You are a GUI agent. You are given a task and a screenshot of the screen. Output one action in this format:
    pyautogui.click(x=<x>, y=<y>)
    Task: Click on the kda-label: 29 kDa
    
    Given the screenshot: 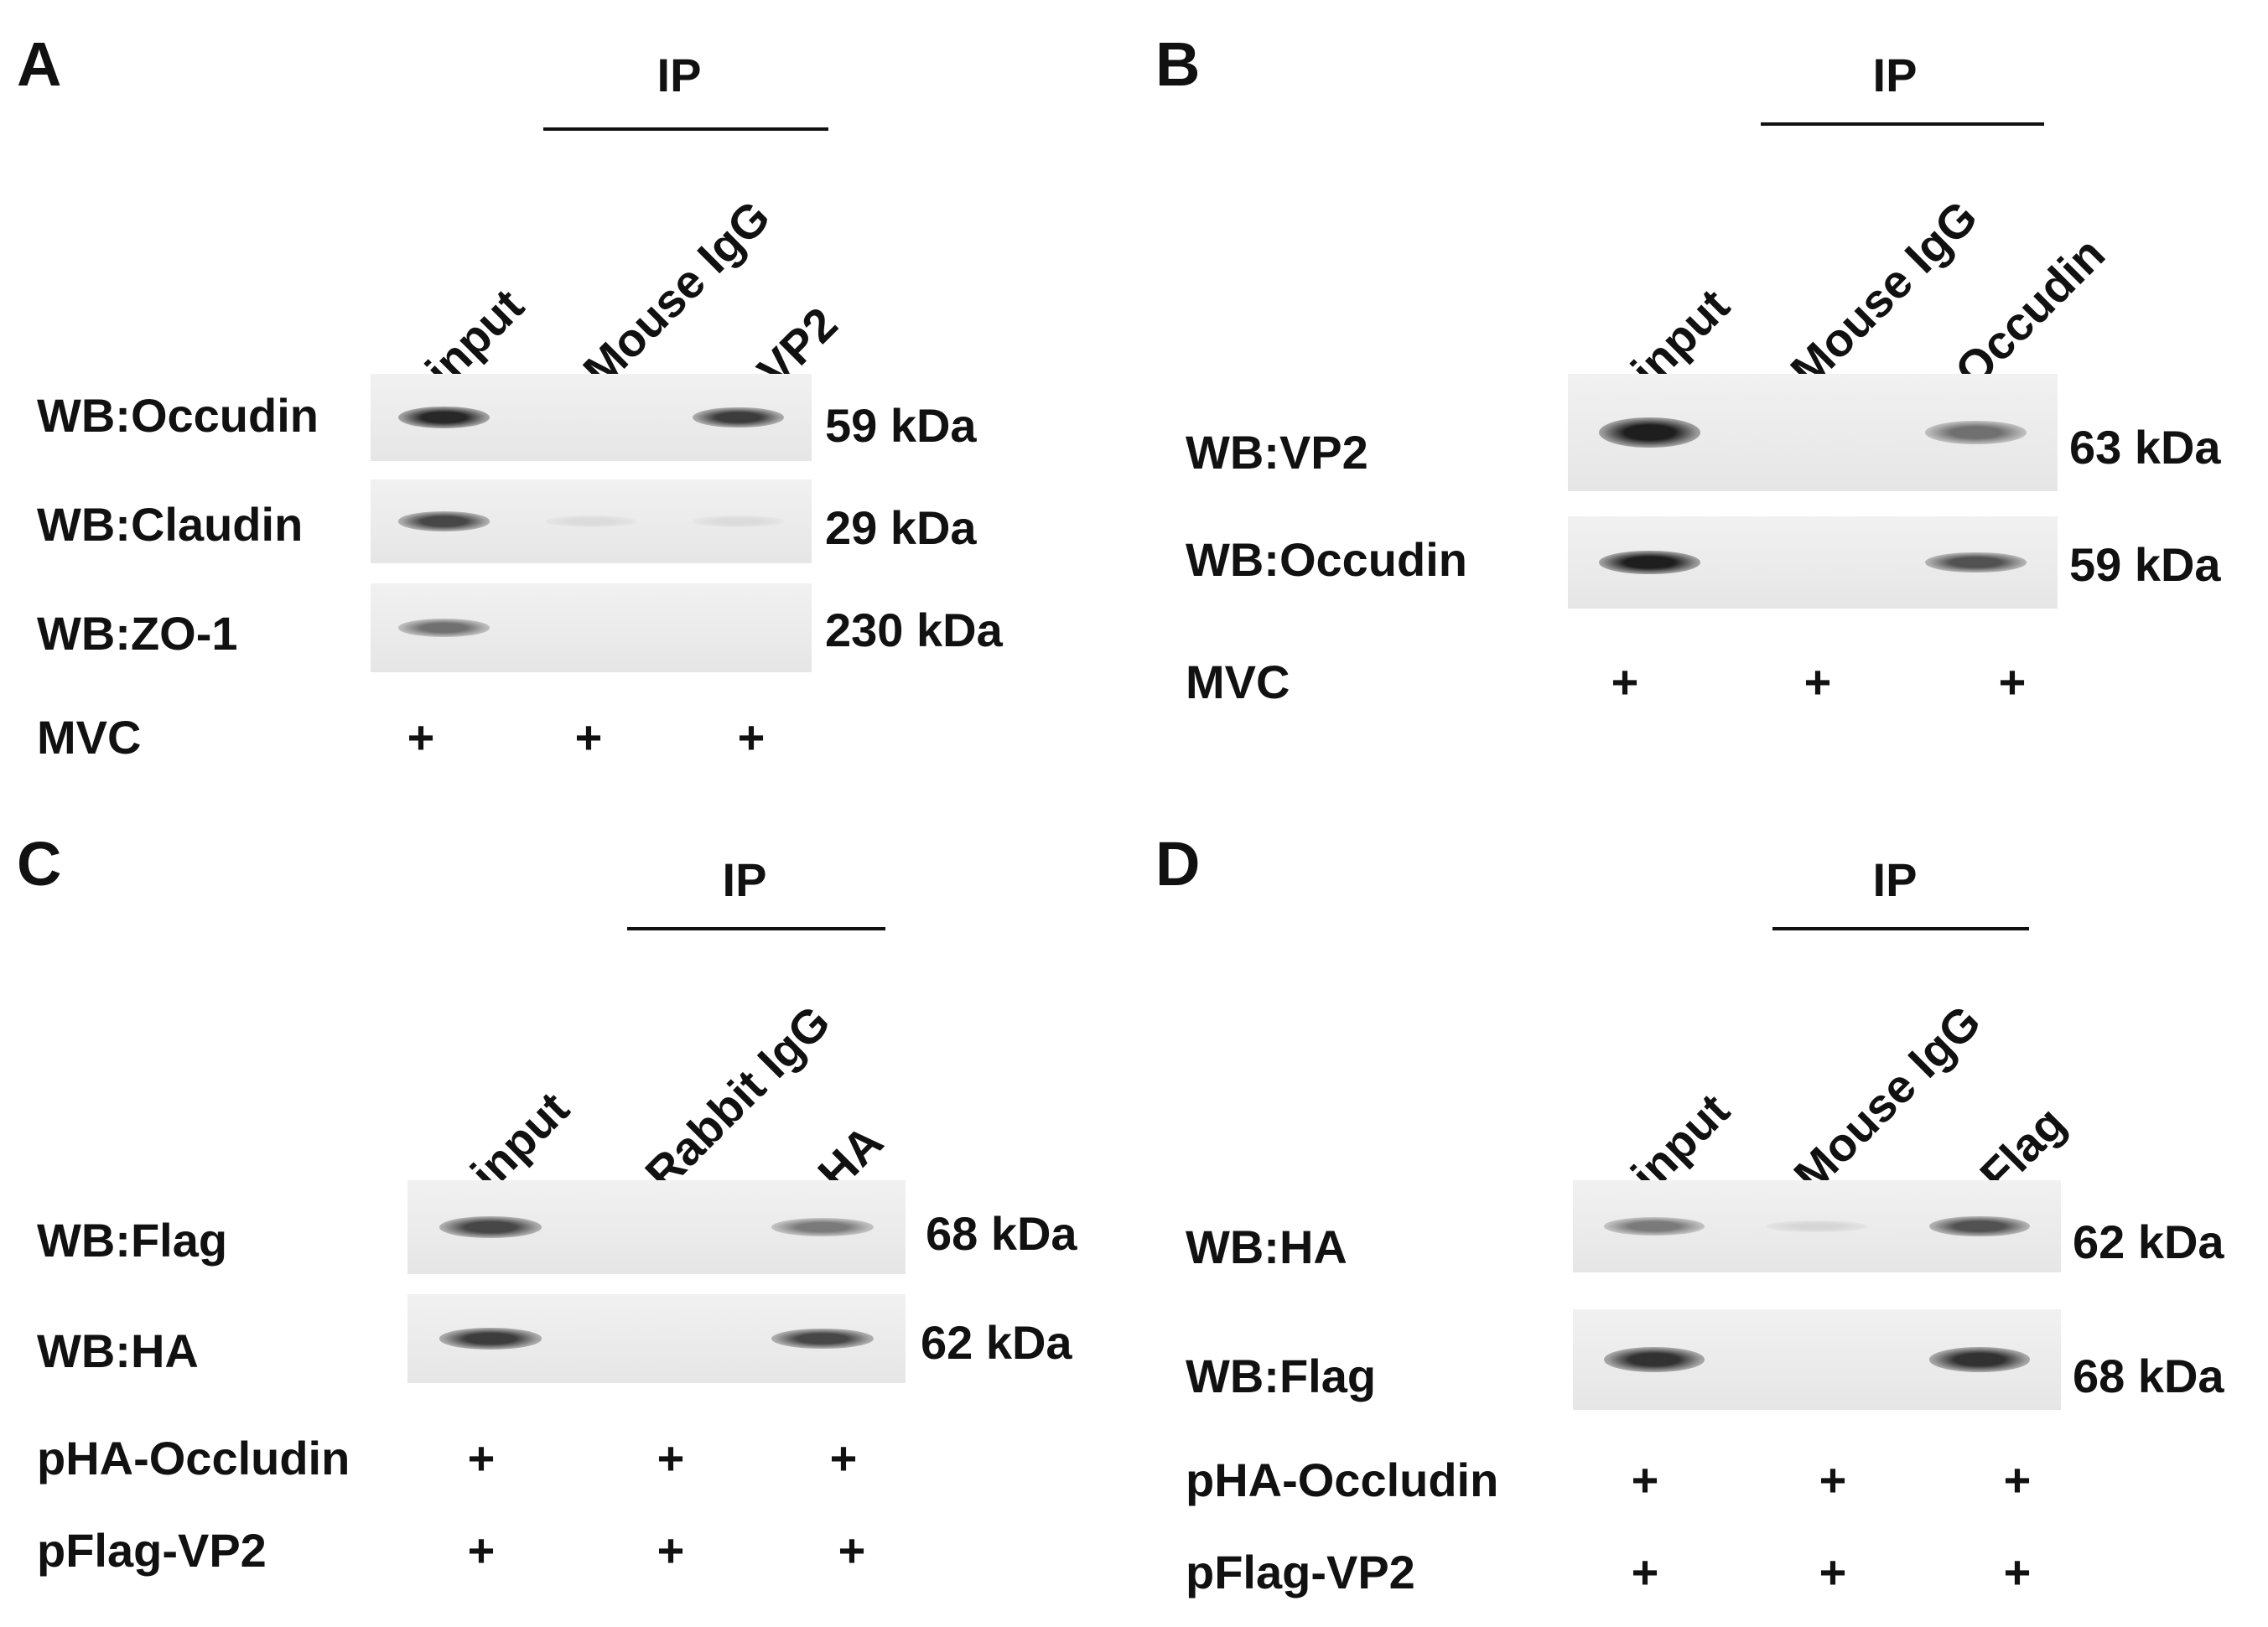 What is the action you would take?
    pyautogui.click(x=901, y=527)
    